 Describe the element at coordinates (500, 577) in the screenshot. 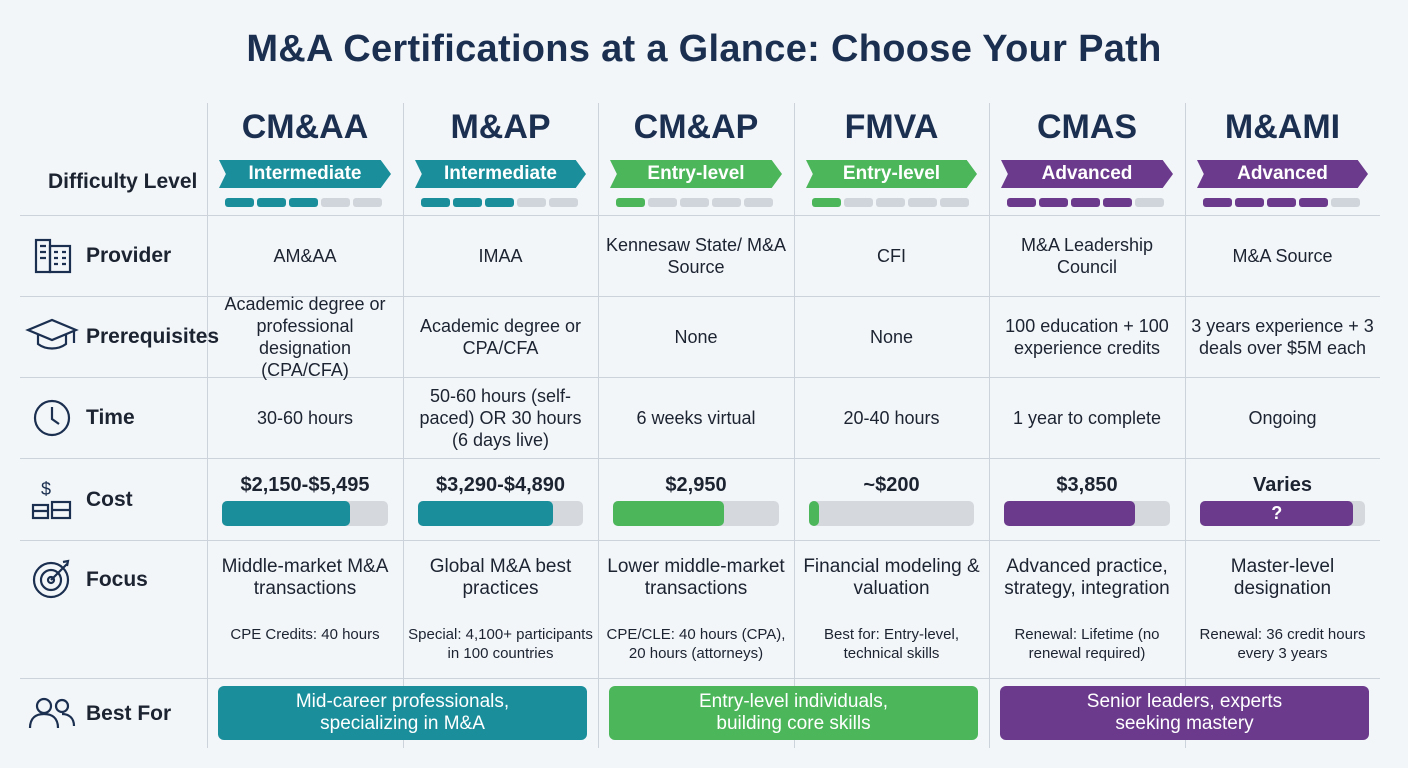

I see `focus: Global M&A best practices` at that location.